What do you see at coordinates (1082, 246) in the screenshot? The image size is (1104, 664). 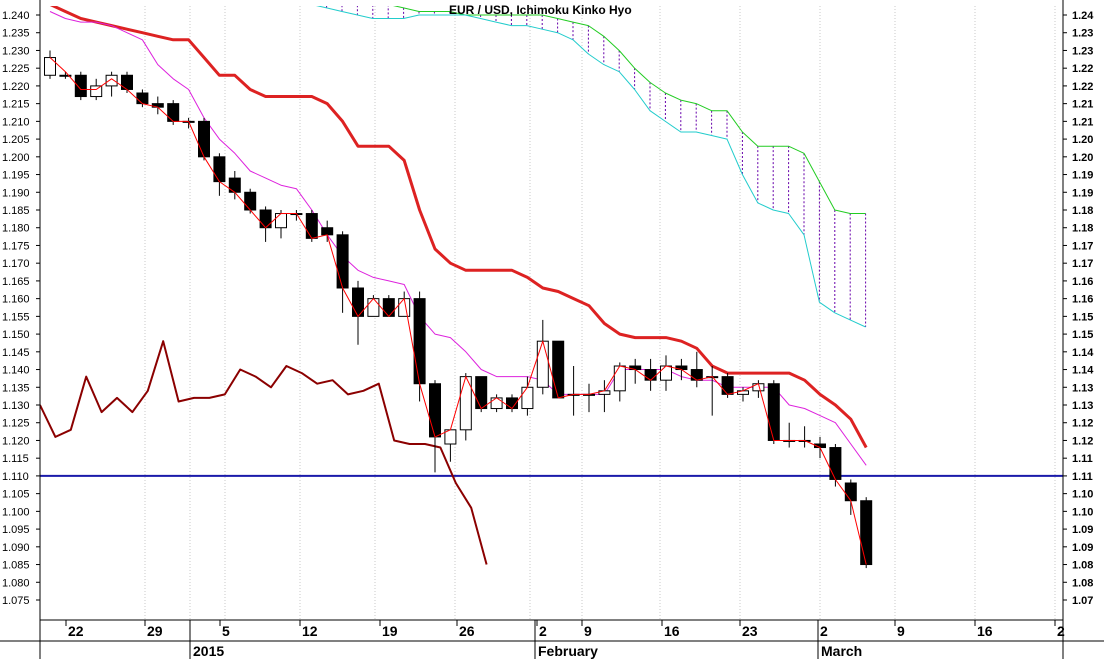 I see `y-tick-label-right: 1.17` at bounding box center [1082, 246].